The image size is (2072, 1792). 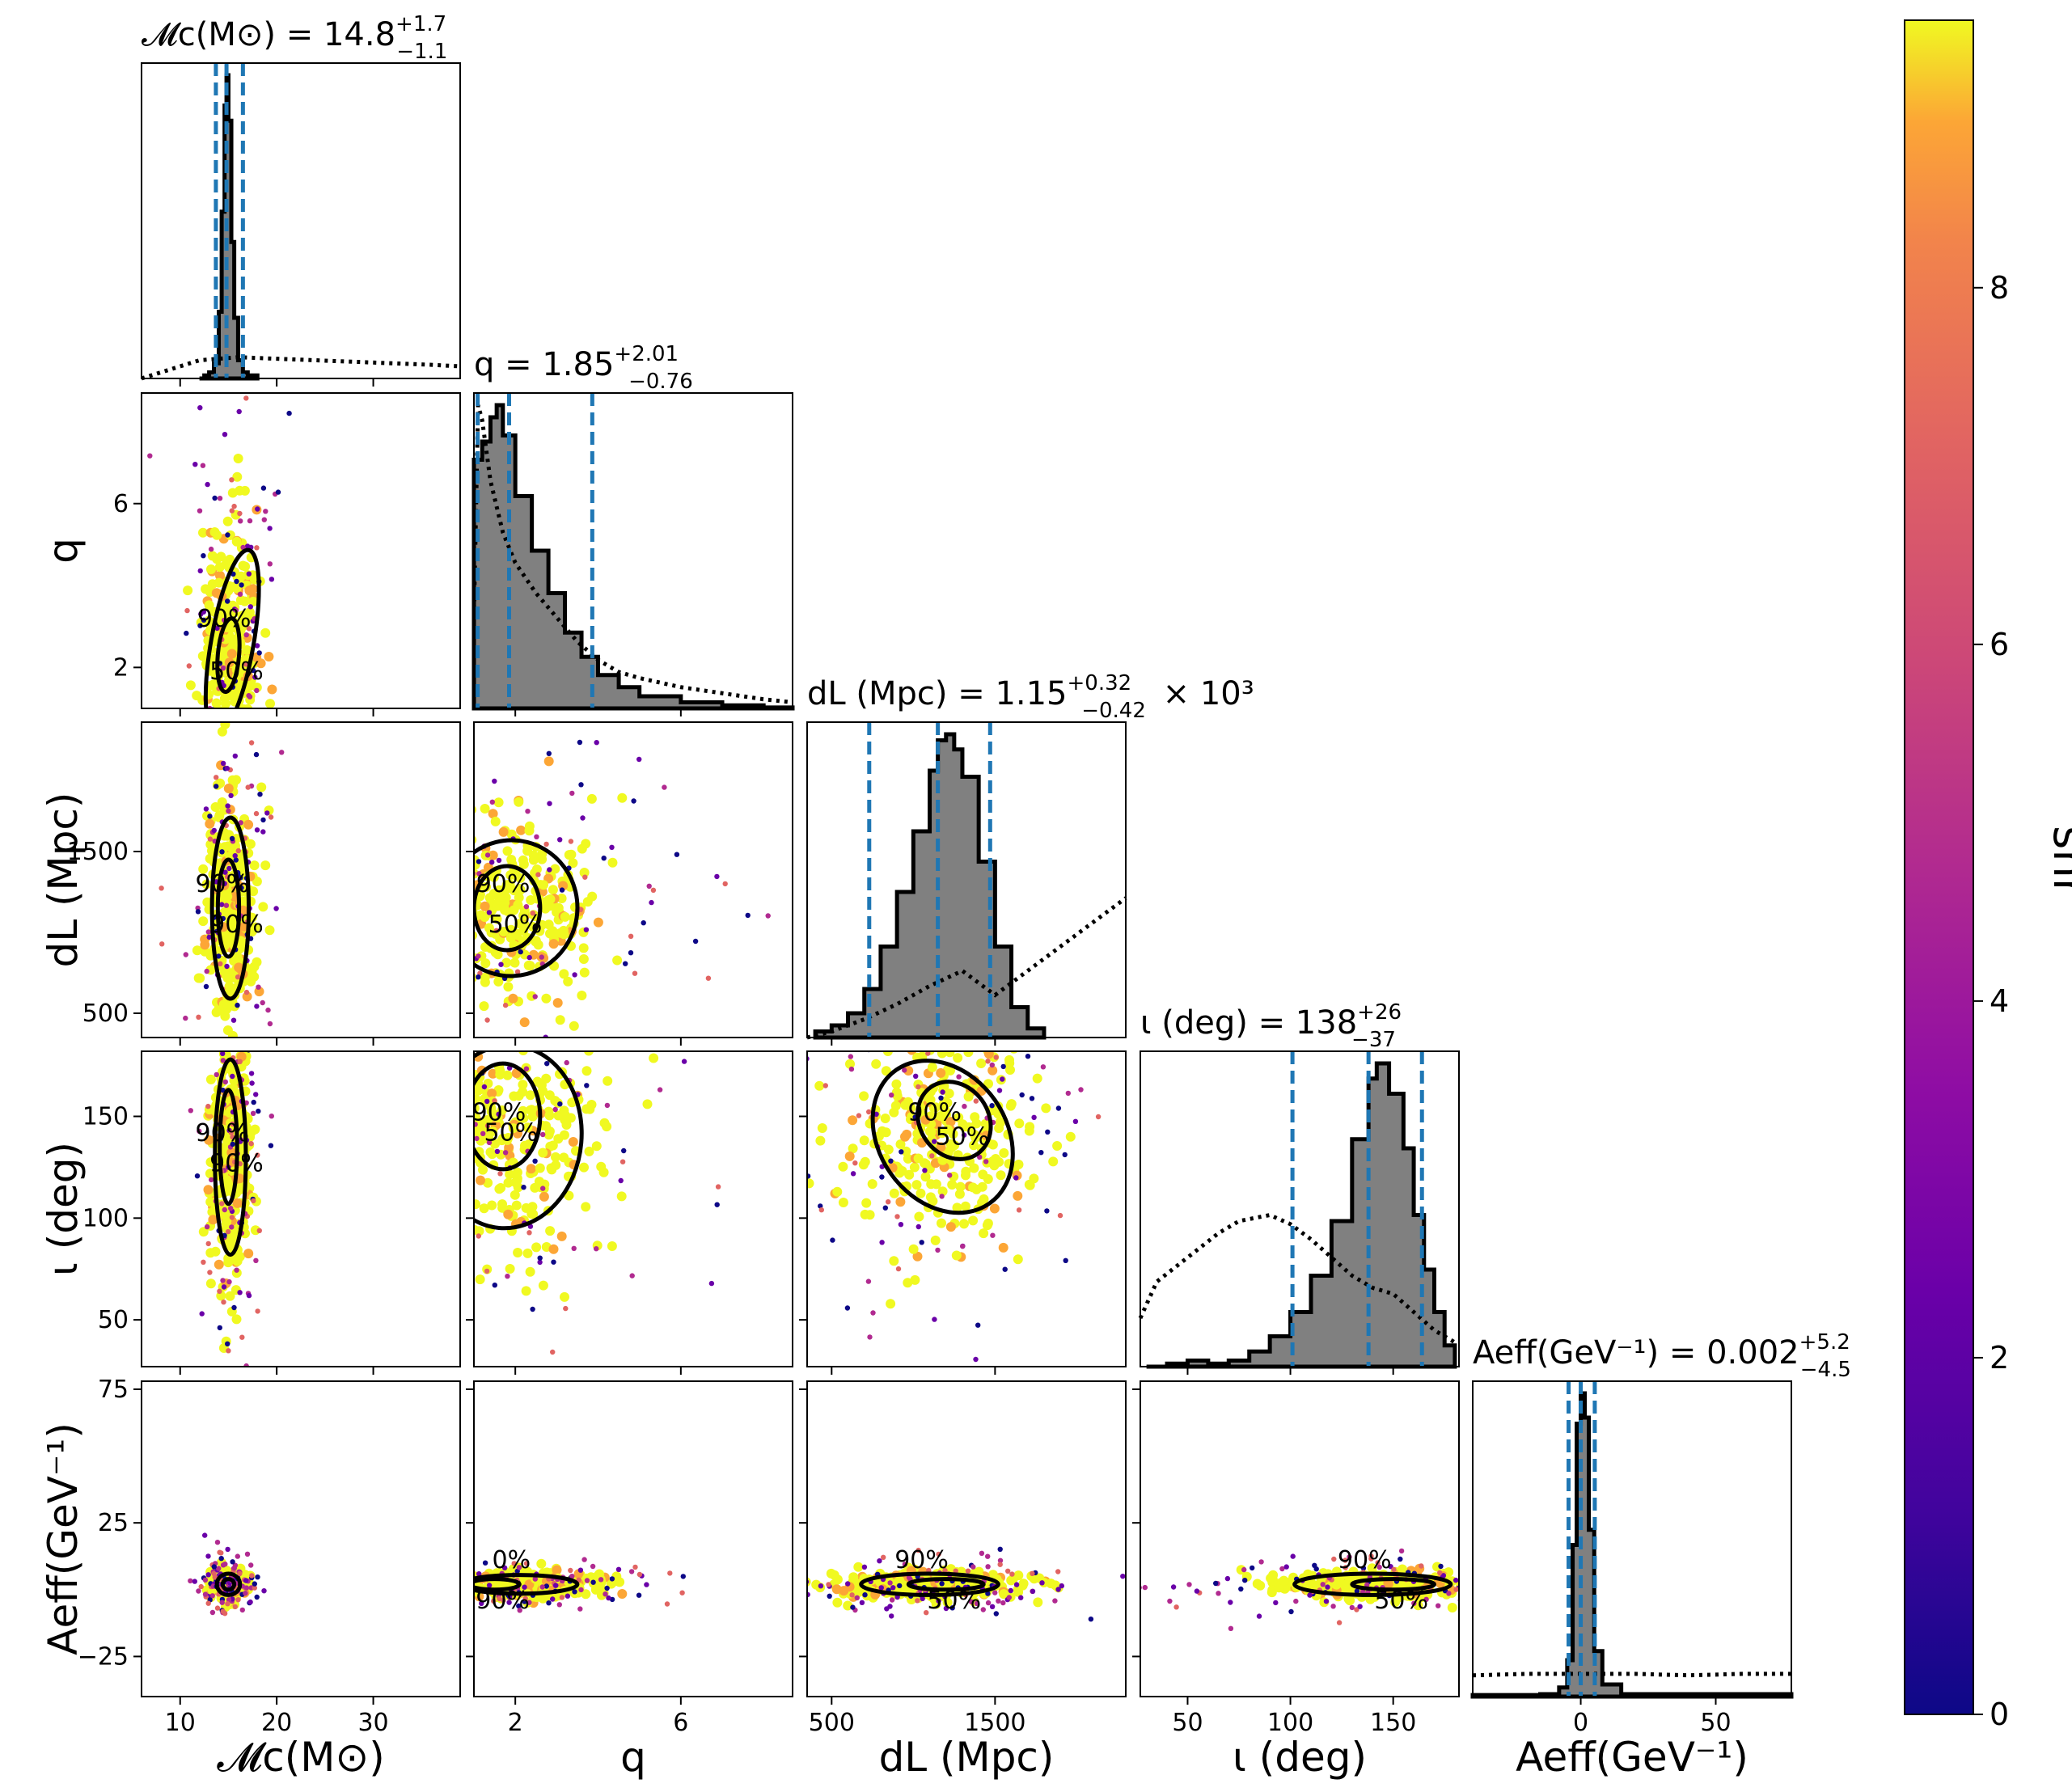 What do you see at coordinates (582, 883) in the screenshot?
I see `scatter-panel-dl-vs-q: 90%50%` at bounding box center [582, 883].